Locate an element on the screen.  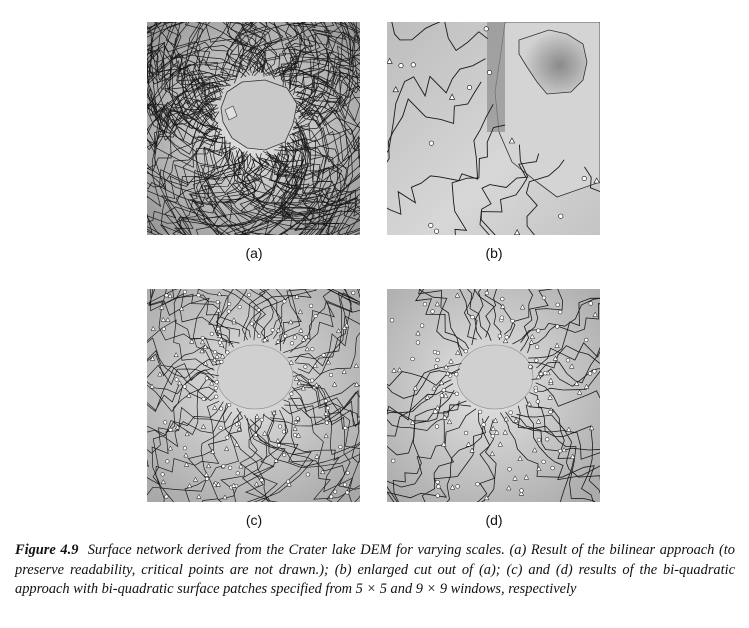
panel-c-label: (c) is located at coordinates (254, 520).